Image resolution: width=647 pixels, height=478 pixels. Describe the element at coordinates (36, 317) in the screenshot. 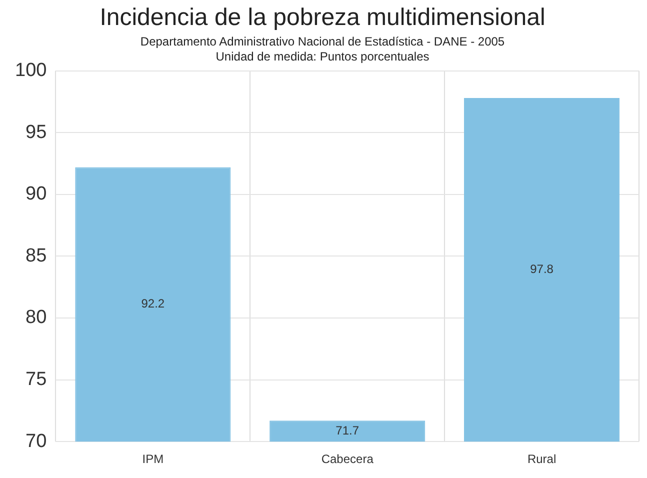

I see `y-tick-label: 80` at that location.